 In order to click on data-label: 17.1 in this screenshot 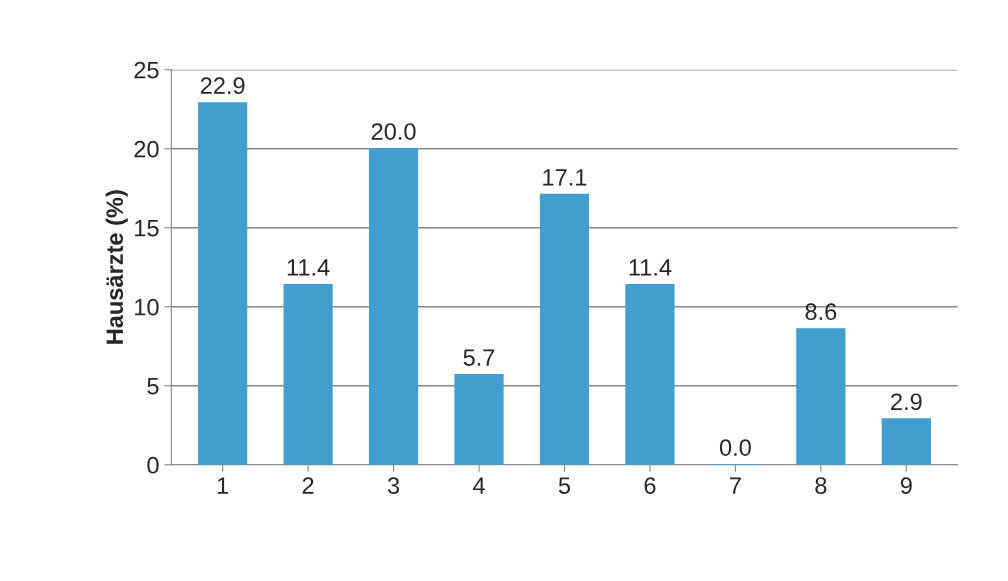, I will do `click(565, 177)`.